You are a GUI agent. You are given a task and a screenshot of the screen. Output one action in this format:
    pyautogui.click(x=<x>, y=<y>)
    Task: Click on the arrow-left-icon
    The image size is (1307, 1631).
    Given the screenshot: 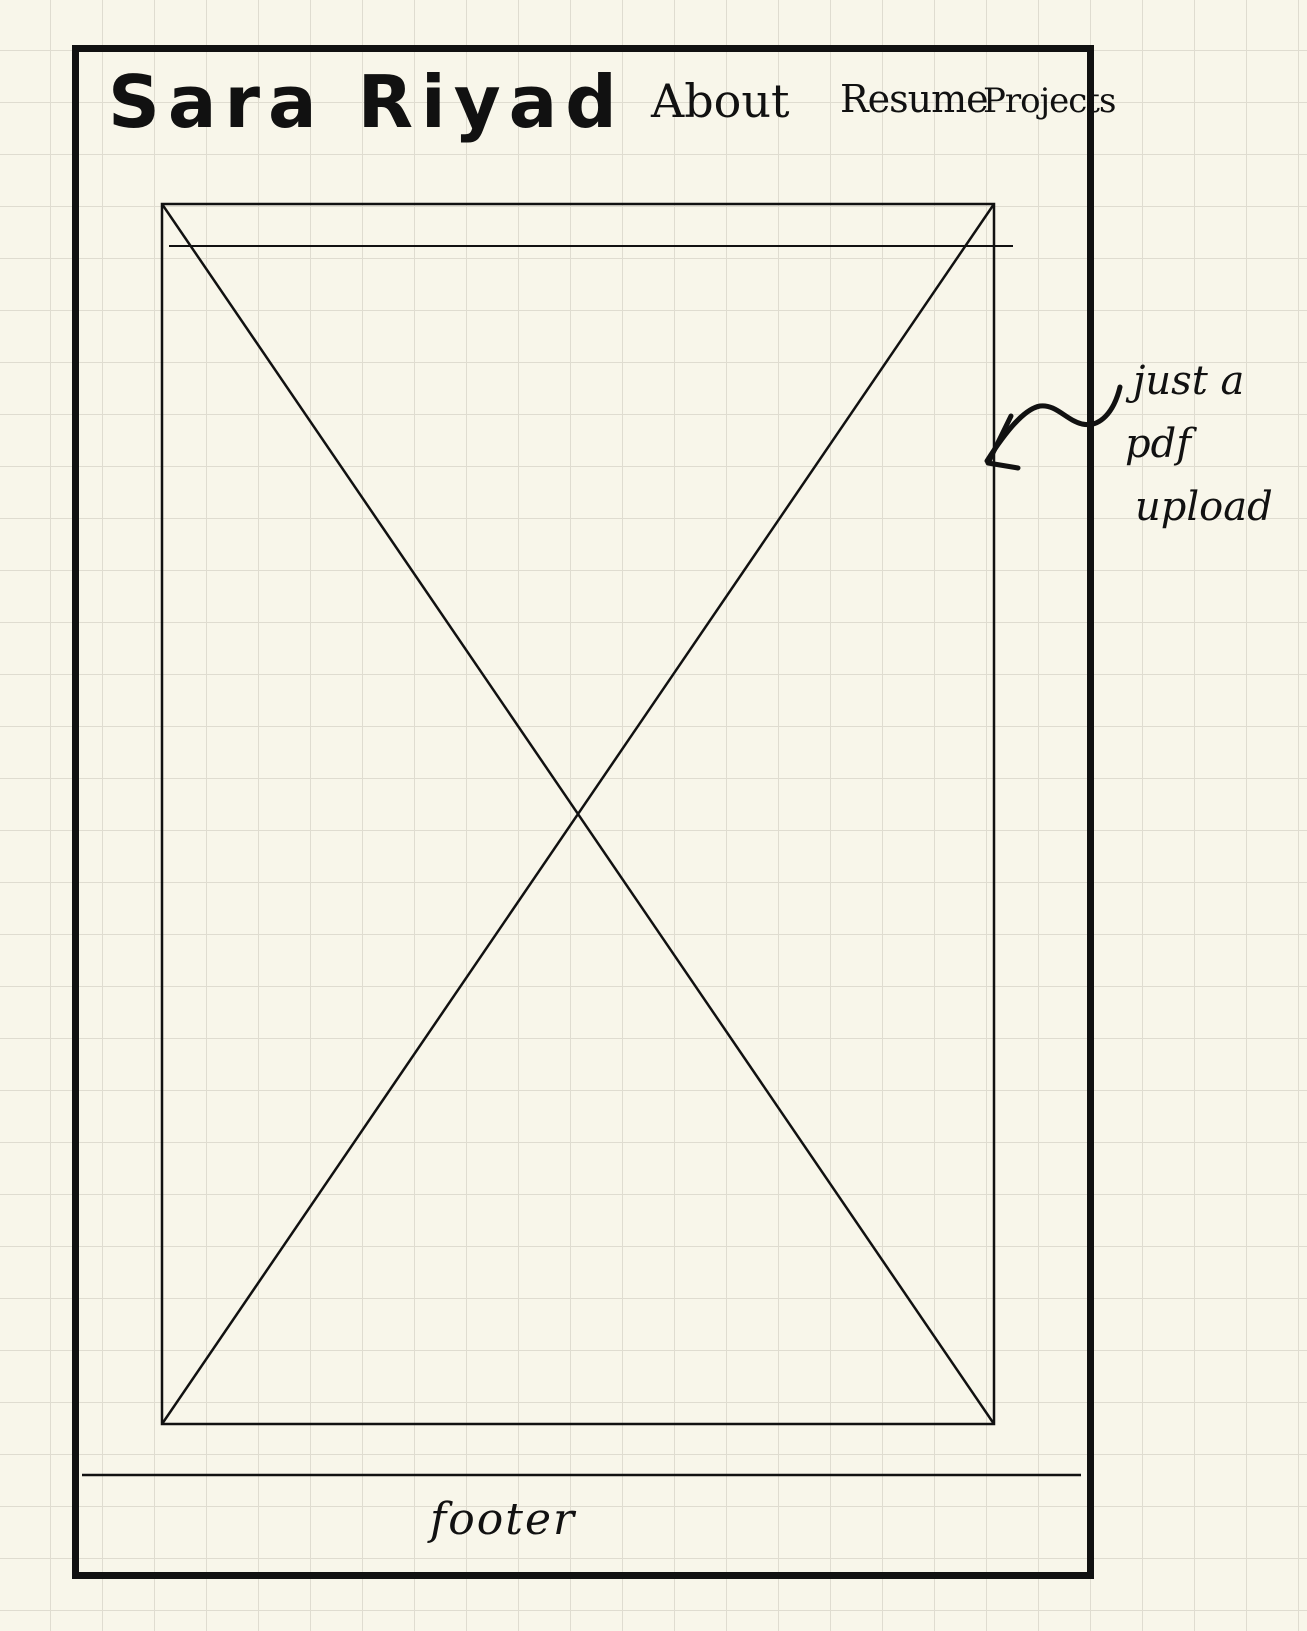 What is the action you would take?
    pyautogui.click(x=1053, y=427)
    